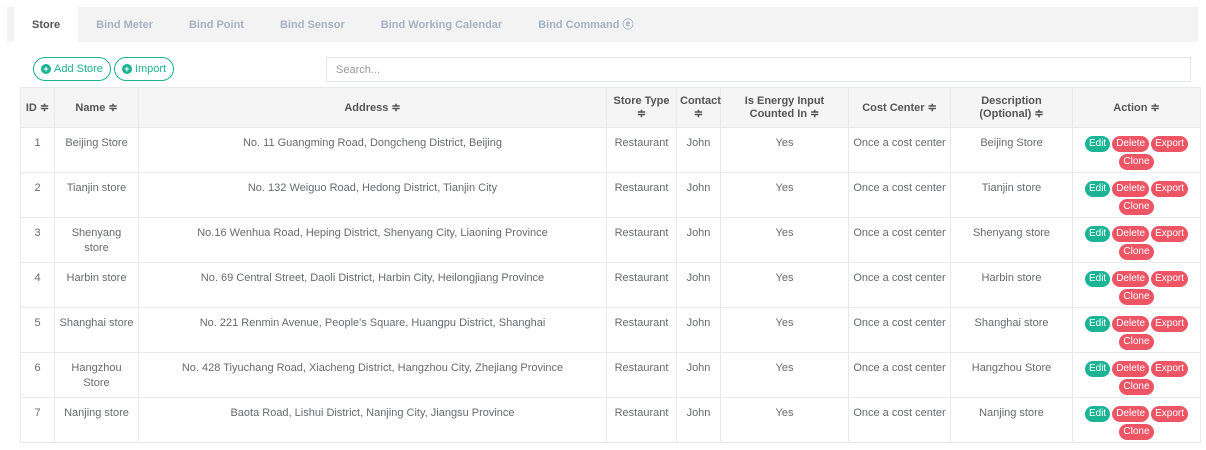 The height and width of the screenshot is (450, 1206). Describe the element at coordinates (1011, 285) in the screenshot. I see `cell-description: Harbin store` at that location.